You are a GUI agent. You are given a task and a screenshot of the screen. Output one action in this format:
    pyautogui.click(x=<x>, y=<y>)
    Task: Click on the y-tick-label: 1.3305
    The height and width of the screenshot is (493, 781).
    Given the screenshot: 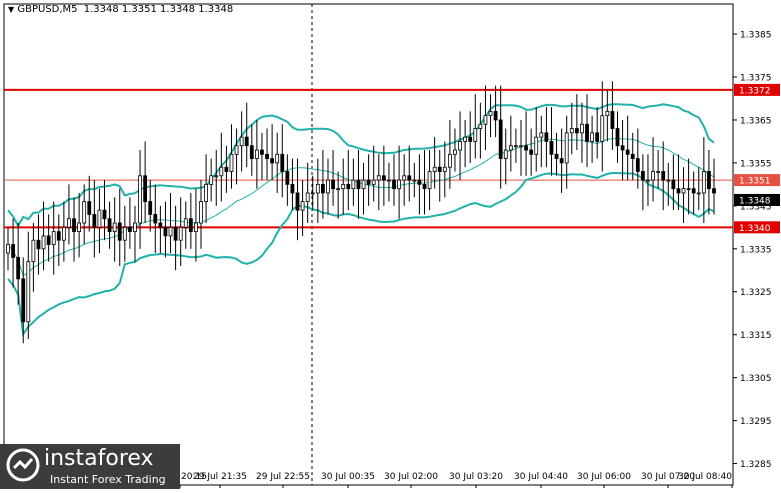 What is the action you would take?
    pyautogui.click(x=756, y=379)
    